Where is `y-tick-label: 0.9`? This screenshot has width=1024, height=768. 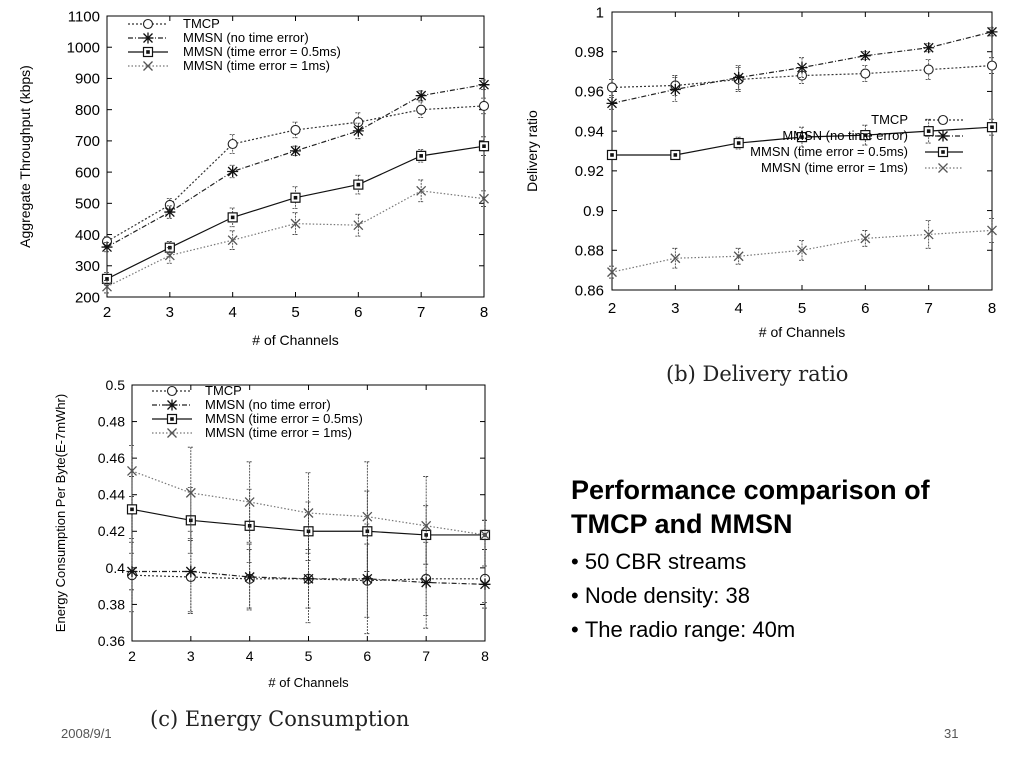 y-tick-label: 0.9 is located at coordinates (593, 211).